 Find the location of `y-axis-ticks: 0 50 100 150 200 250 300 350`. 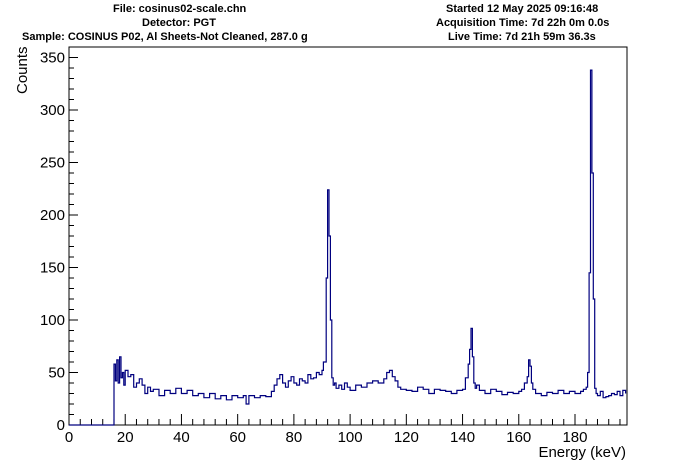

y-axis-ticks: 0 50 100 150 200 250 300 350 is located at coordinates (59, 240).